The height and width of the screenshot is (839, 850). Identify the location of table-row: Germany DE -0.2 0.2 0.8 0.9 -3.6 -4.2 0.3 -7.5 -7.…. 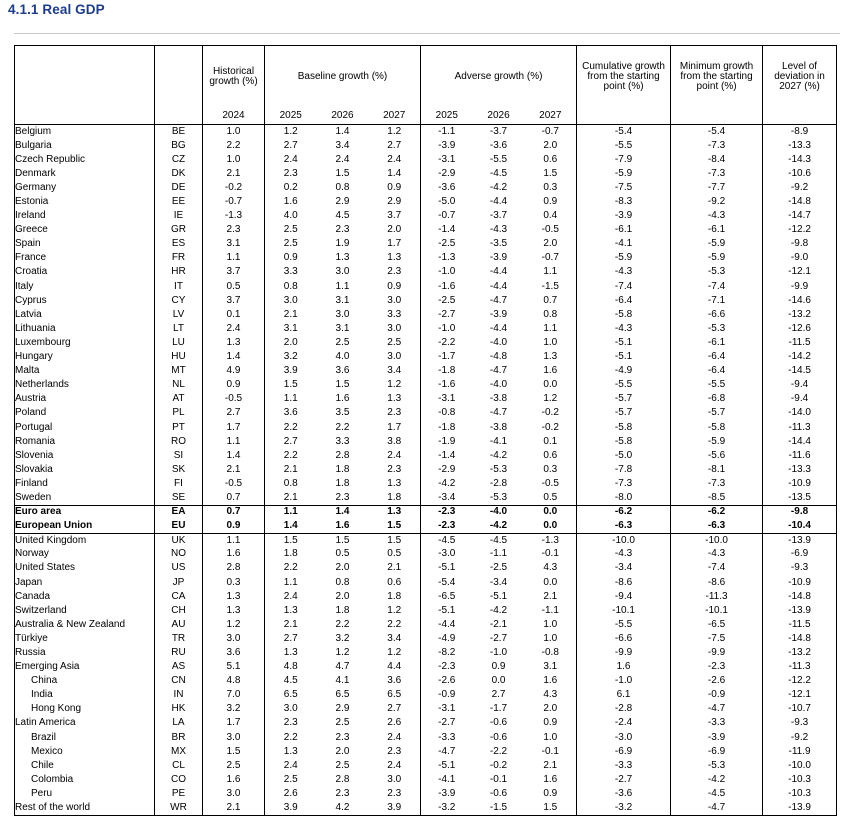
(426, 187).